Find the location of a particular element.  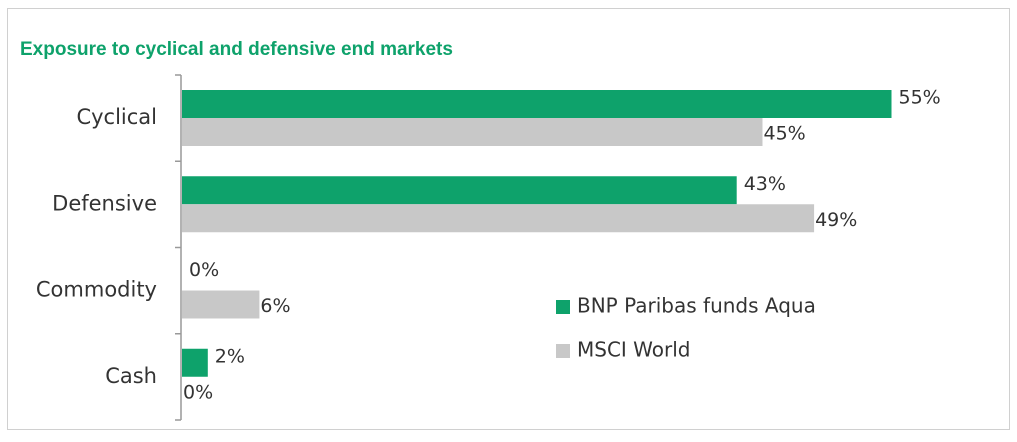

category-label: Cyclical is located at coordinates (116, 117).